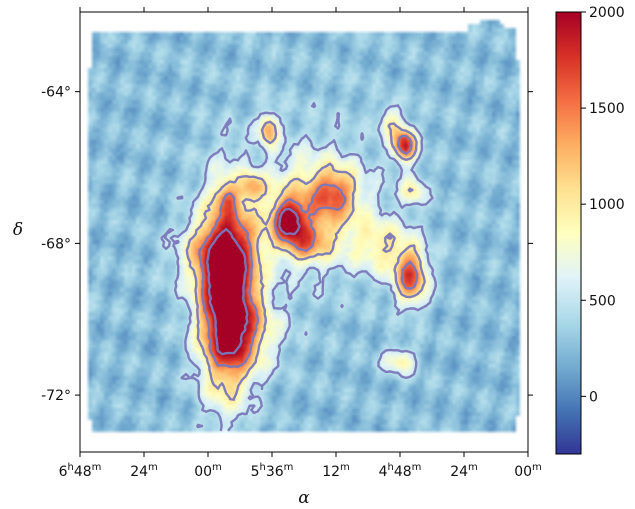 This screenshot has width=635, height=509. Describe the element at coordinates (593, 397) in the screenshot. I see `colorbar-tick-label: 0` at that location.